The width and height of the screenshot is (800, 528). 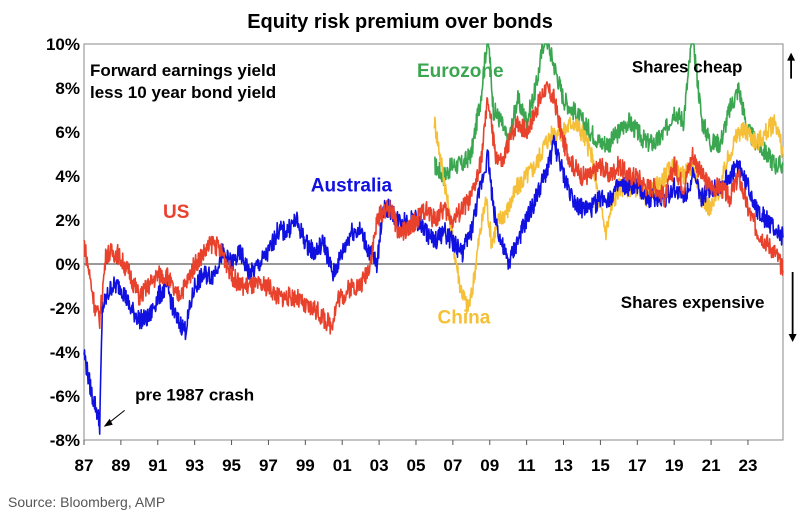 I want to click on series-label-australia: Australia, so click(x=352, y=185).